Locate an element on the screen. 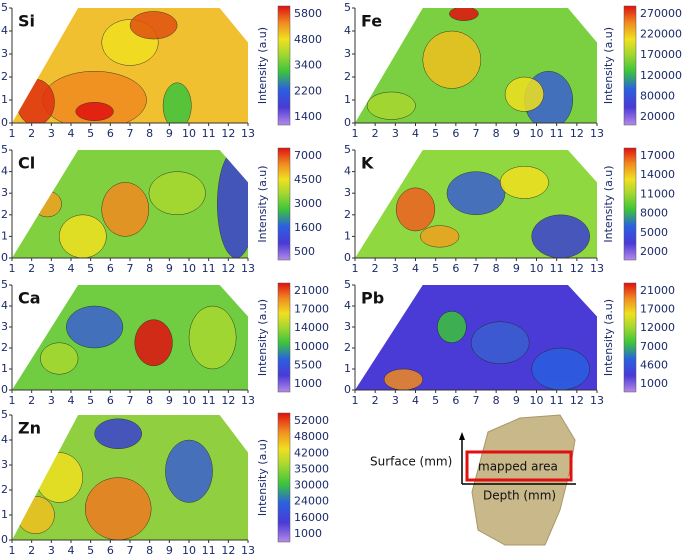 The height and width of the screenshot is (559, 685). panel-title: Fe is located at coordinates (371, 21).